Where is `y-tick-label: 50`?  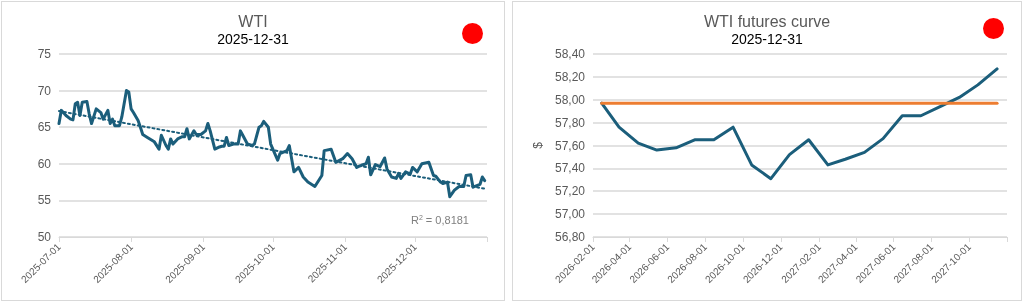 y-tick-label: 50 is located at coordinates (44, 237).